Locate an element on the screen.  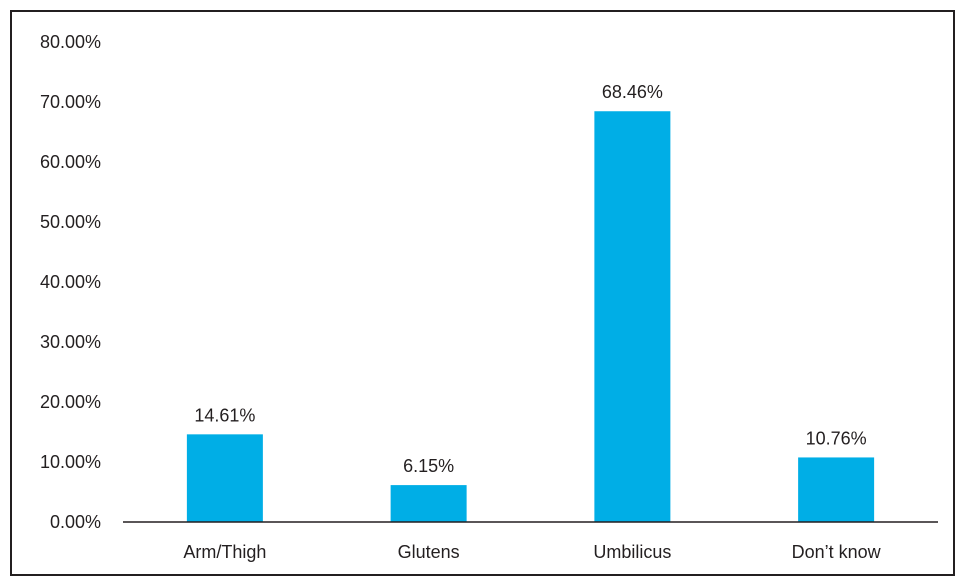
category-label: Don’t know is located at coordinates (837, 552).